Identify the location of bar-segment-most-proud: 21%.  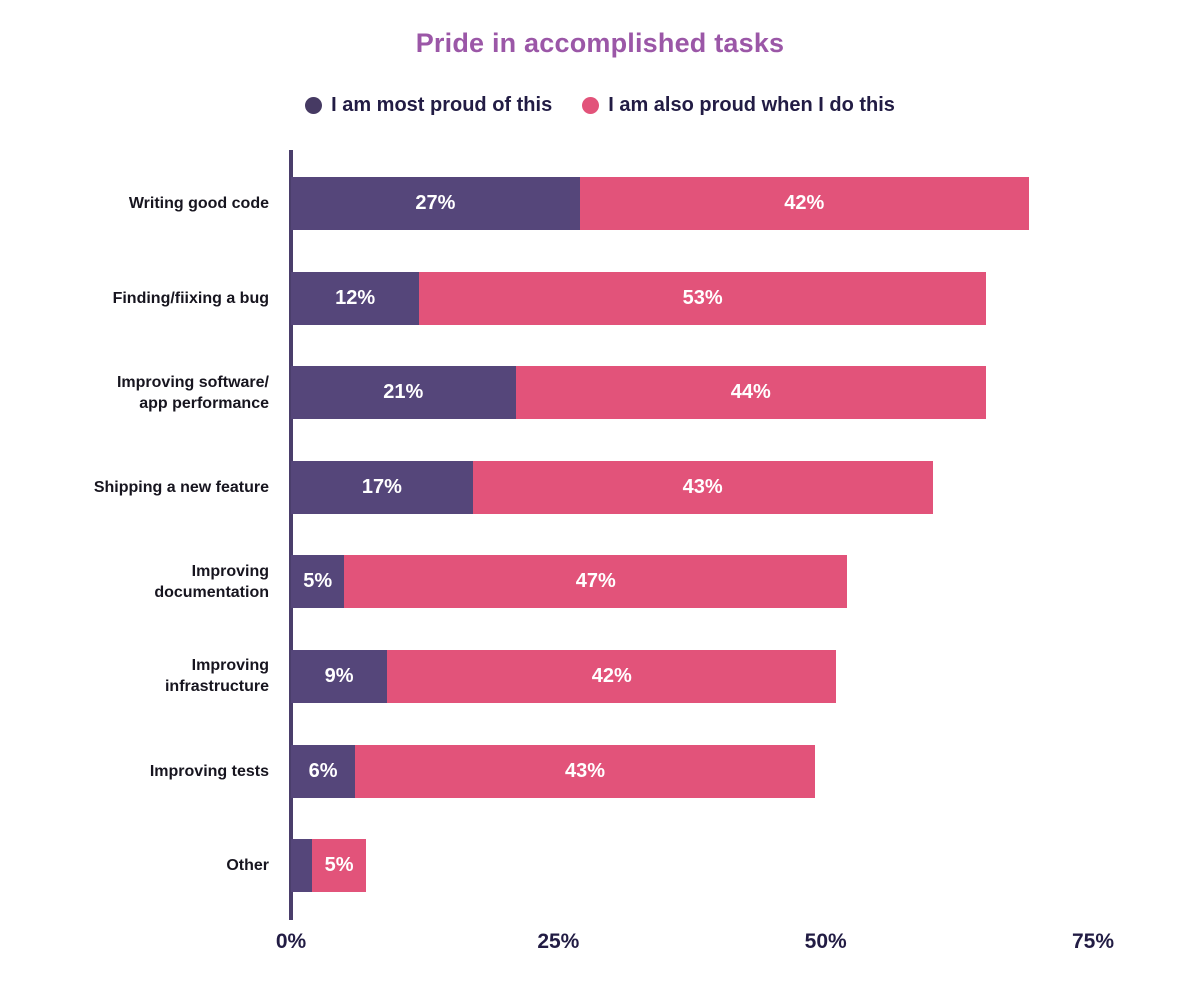
(403, 393).